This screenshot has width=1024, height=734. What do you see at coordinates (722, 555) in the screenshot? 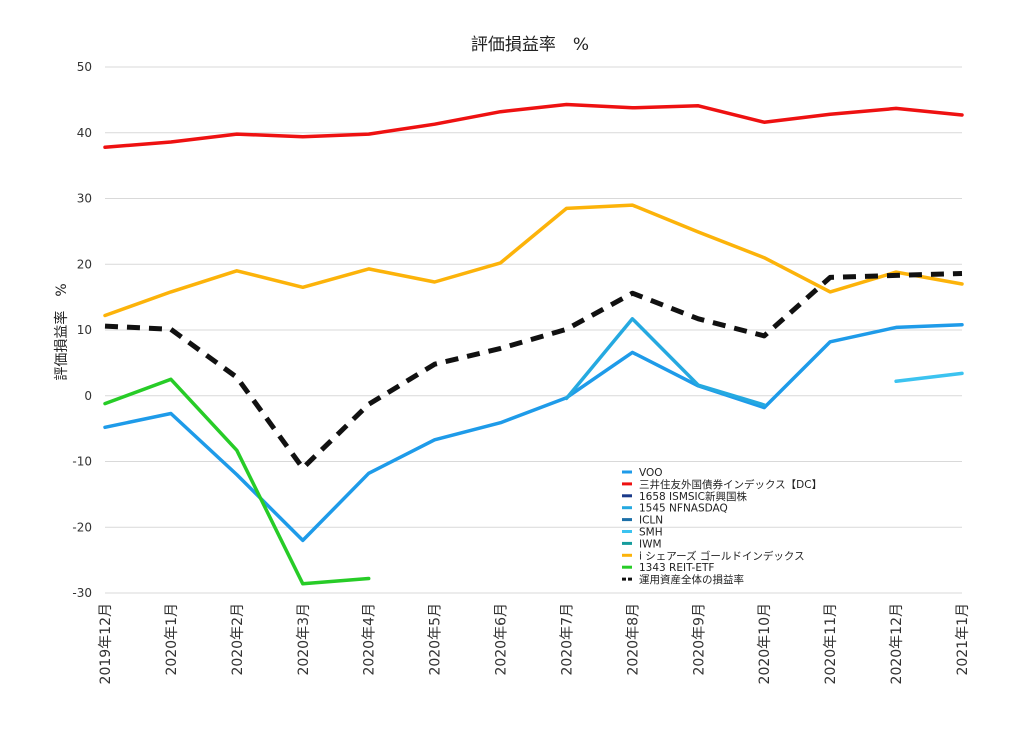
I see `legend-label: i シェアーズ ゴールドインデックス` at bounding box center [722, 555].